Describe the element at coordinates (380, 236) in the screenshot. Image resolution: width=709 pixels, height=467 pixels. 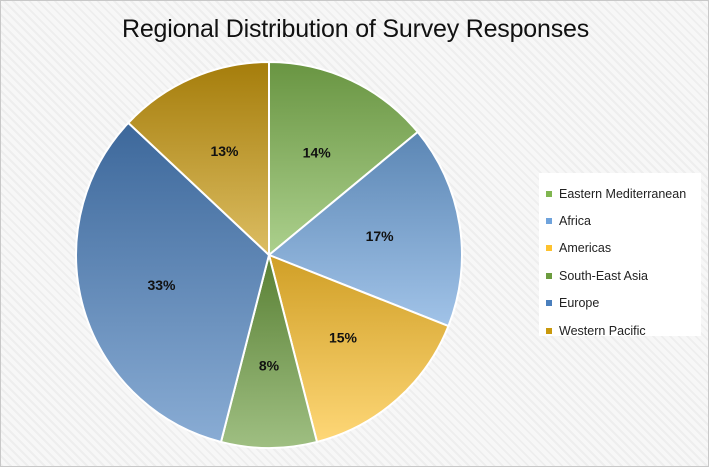
I see `data-label-africa: 17%` at that location.